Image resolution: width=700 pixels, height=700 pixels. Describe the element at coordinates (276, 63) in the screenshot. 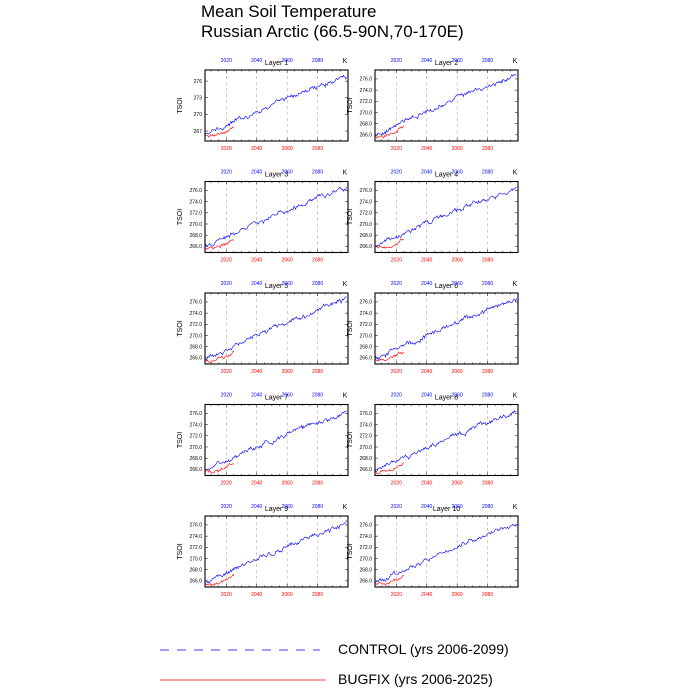

I see `panel-title: Layer 1` at that location.